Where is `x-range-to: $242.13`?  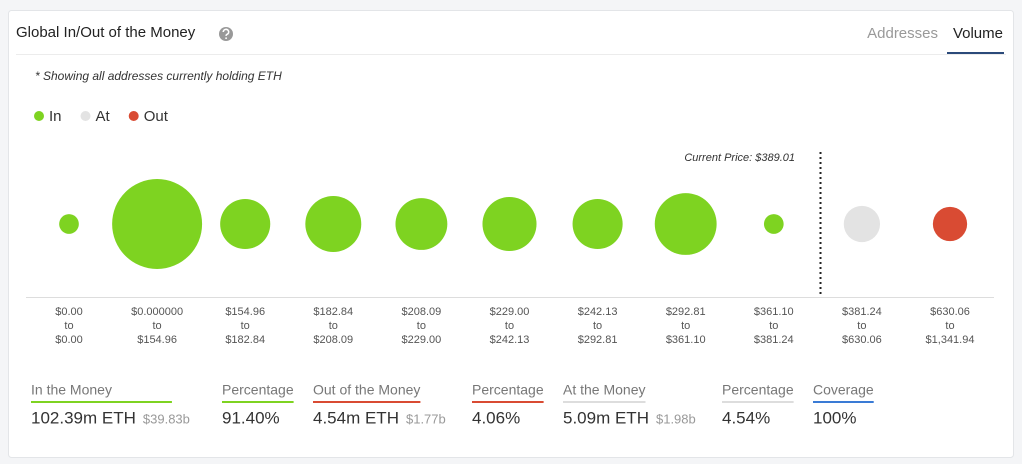 x-range-to: $242.13 is located at coordinates (510, 340).